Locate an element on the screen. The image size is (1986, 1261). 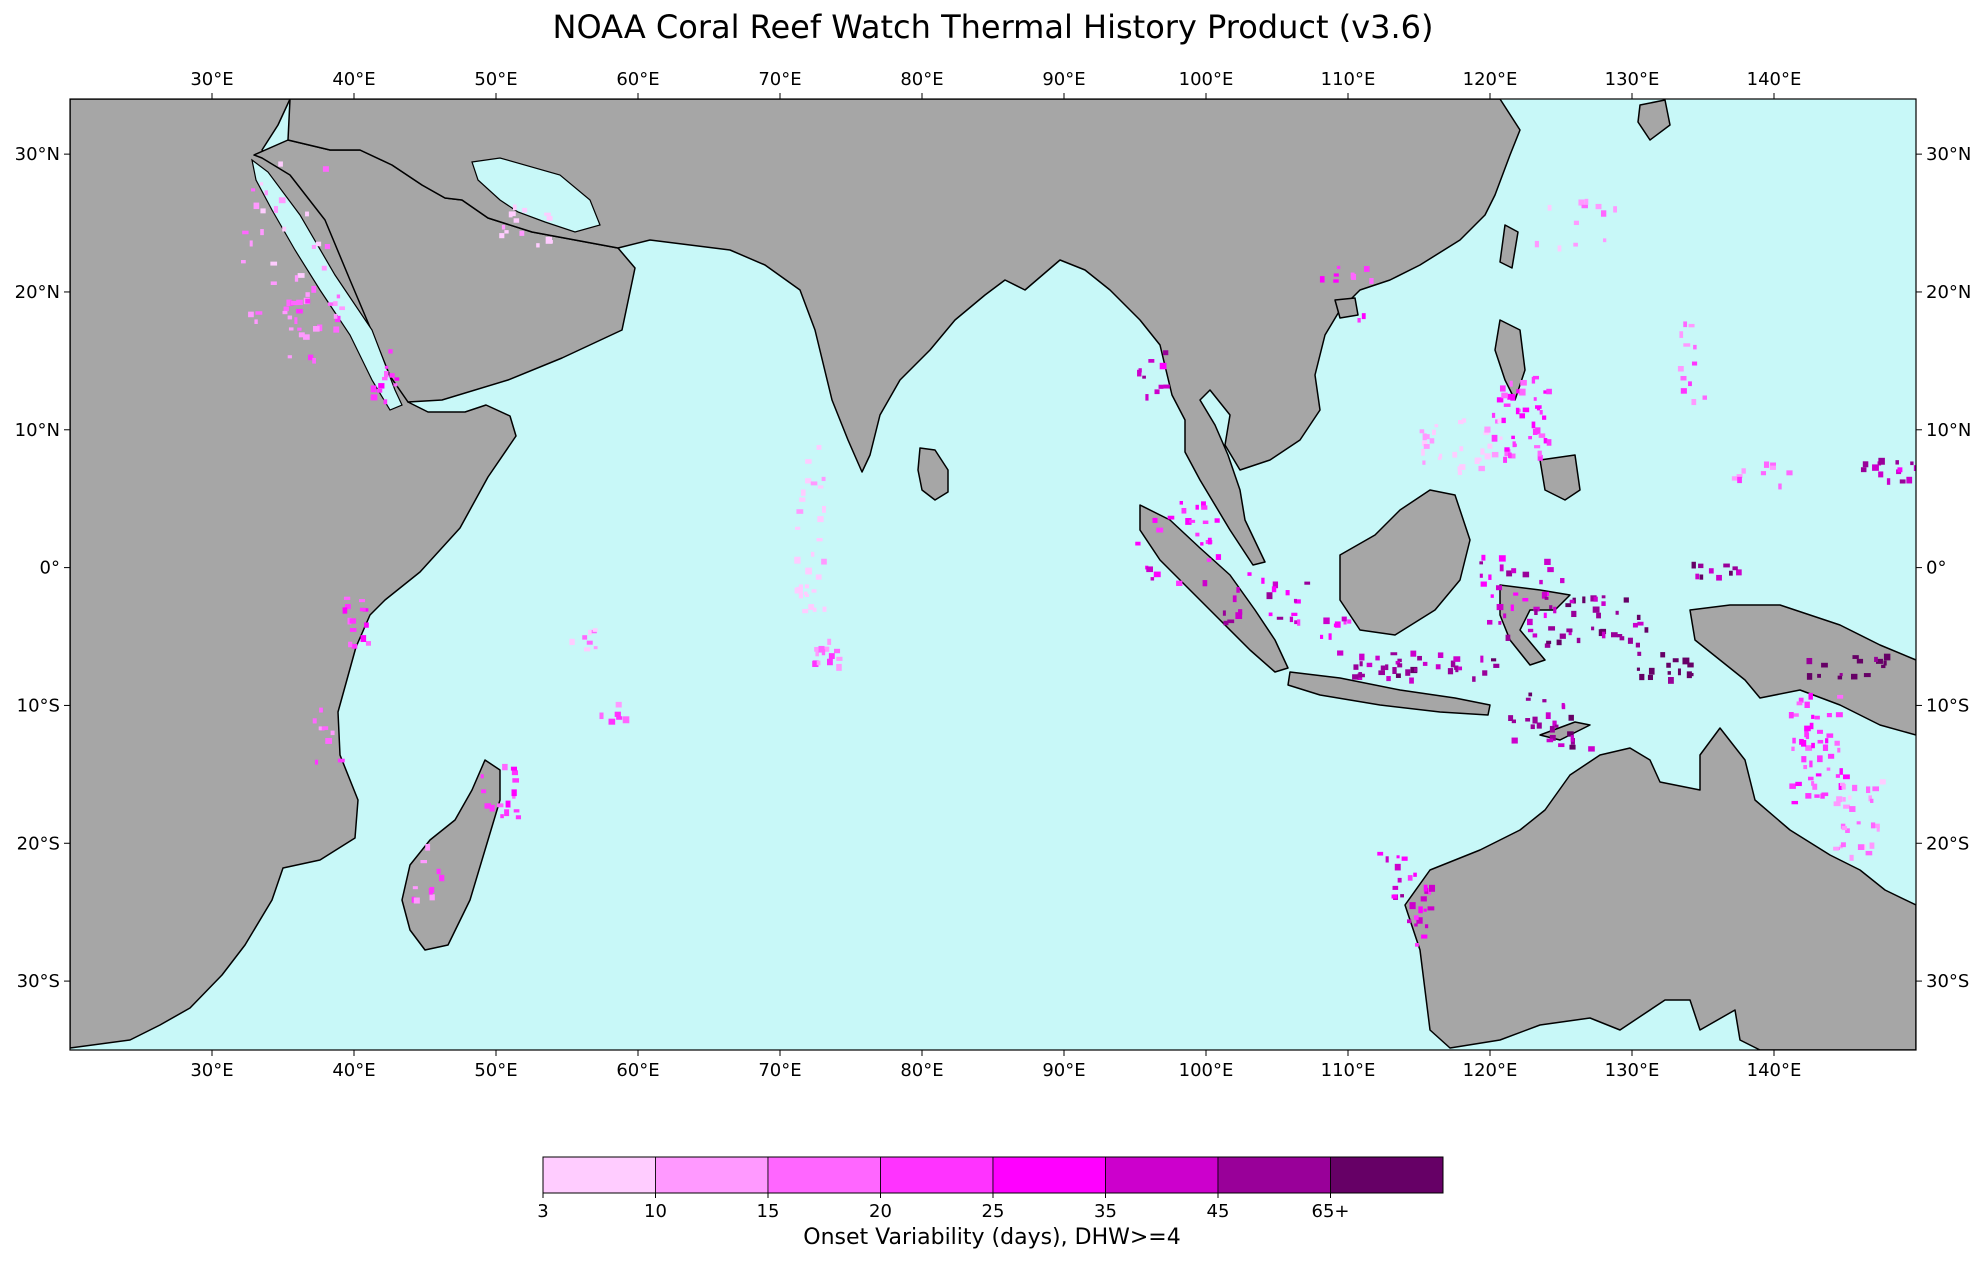
lat-tick-label-right: 30°S is located at coordinates (1947, 981).